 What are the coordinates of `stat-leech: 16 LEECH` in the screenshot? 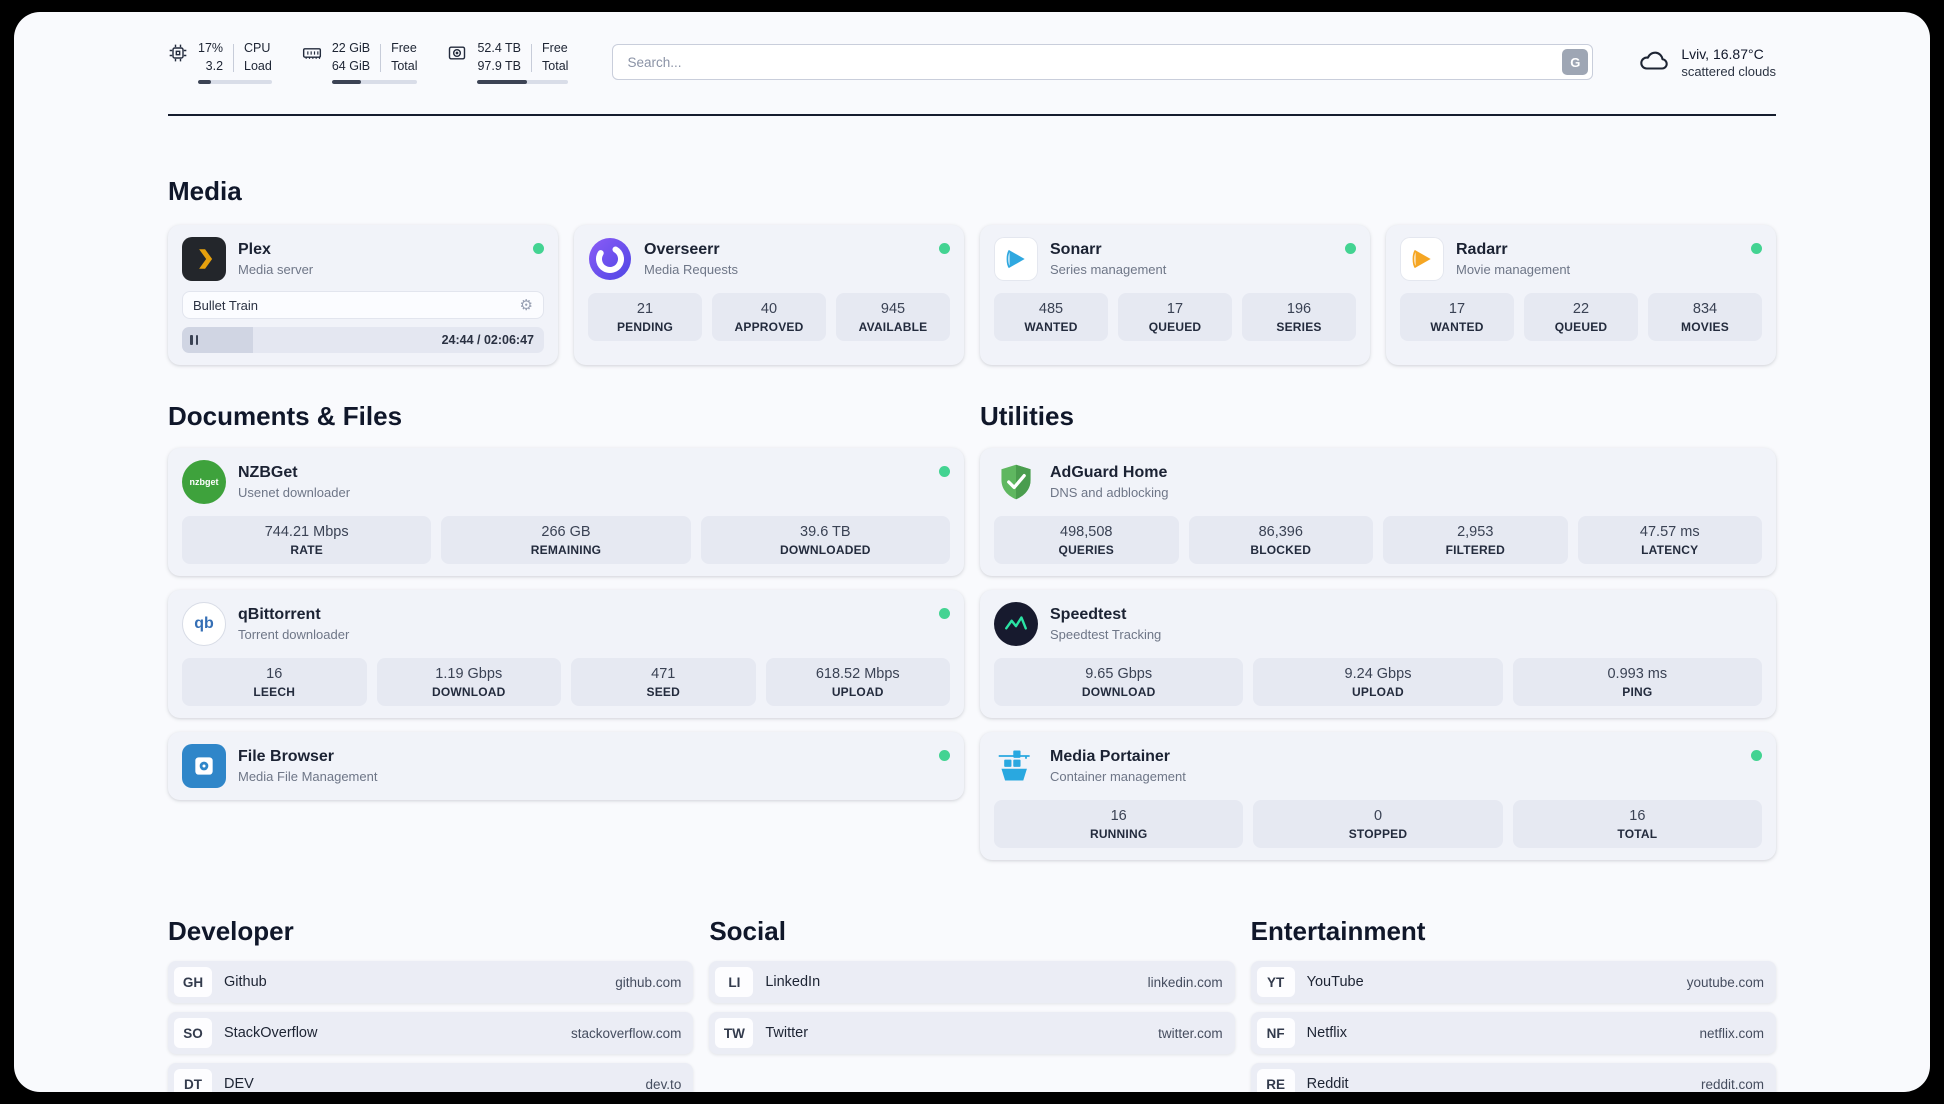 It's located at (274, 682).